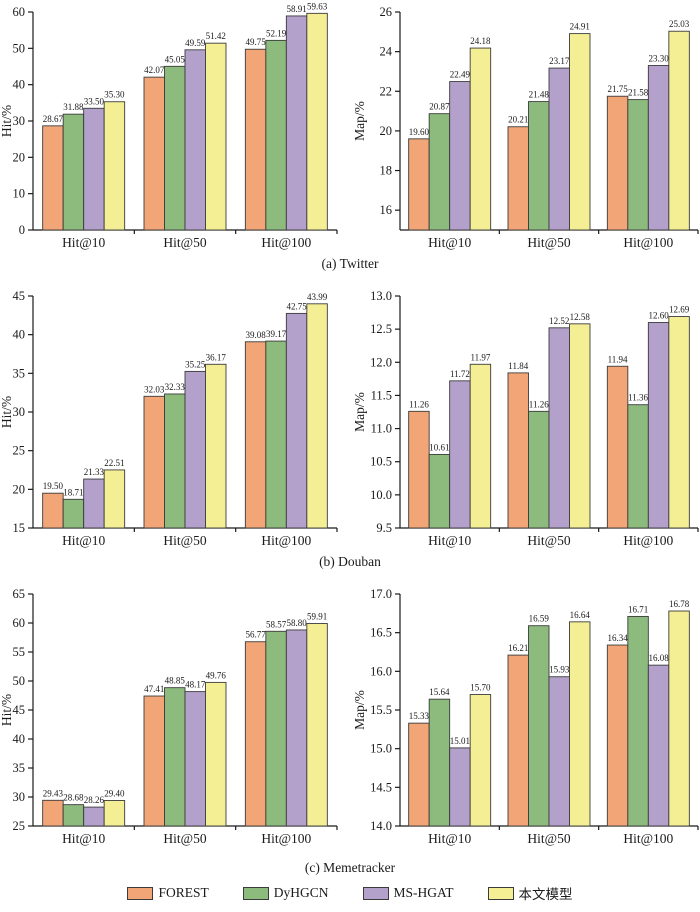  Describe the element at coordinates (255, 893) in the screenshot. I see `legend-swatch-dyhgcn` at that location.